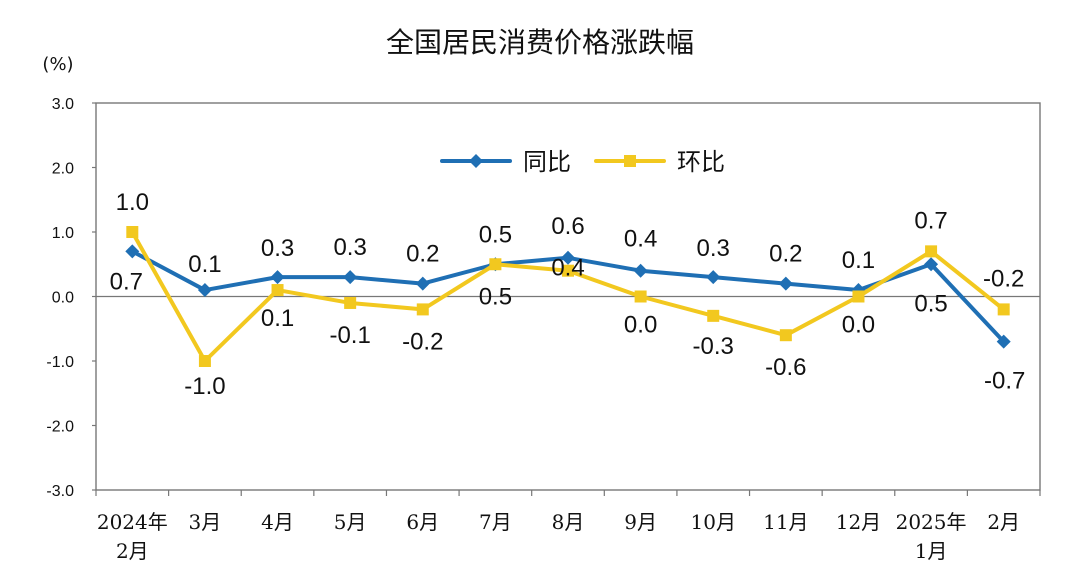  I want to click on y-tick-label: 0.0, so click(63, 298).